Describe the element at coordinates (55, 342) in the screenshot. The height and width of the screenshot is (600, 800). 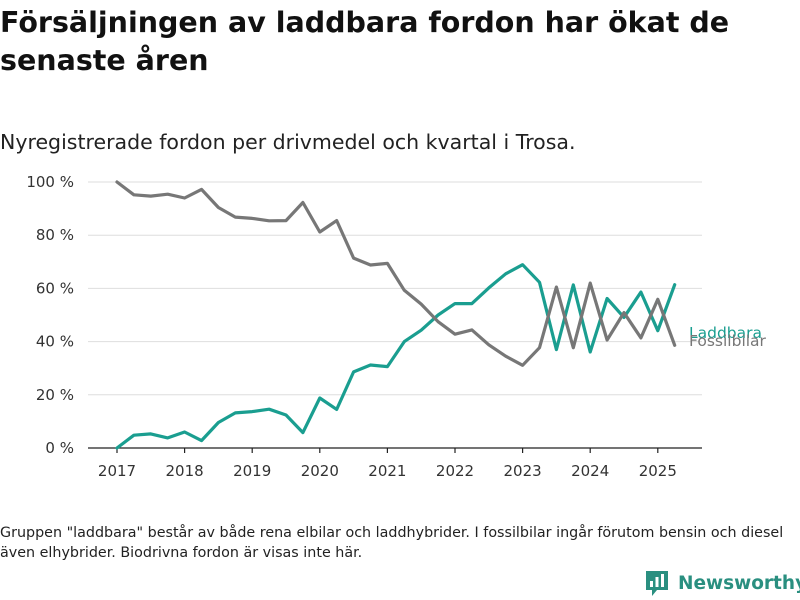
I see `y-tick-label: 40 %` at that location.